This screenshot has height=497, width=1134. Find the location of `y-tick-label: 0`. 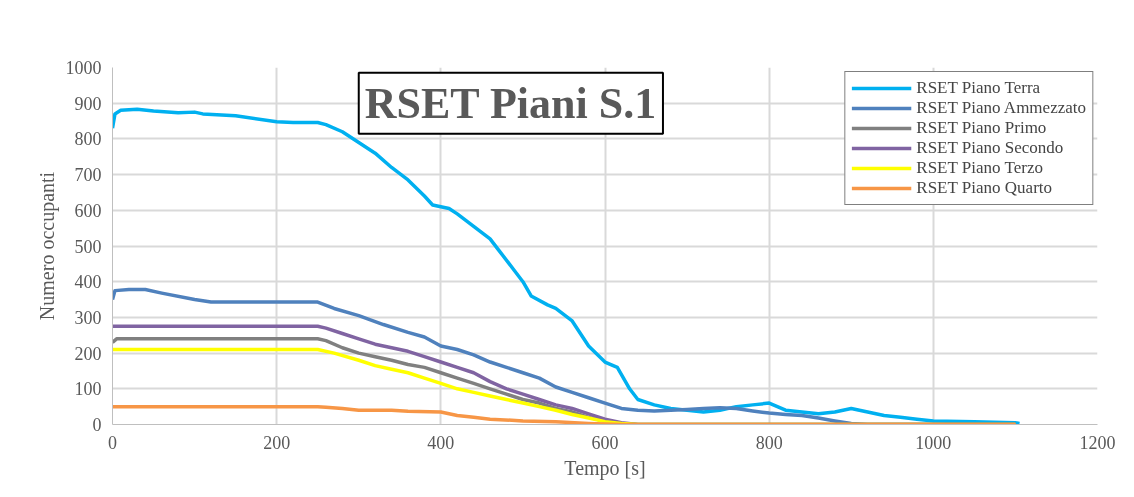

y-tick-label: 0 is located at coordinates (97, 425).